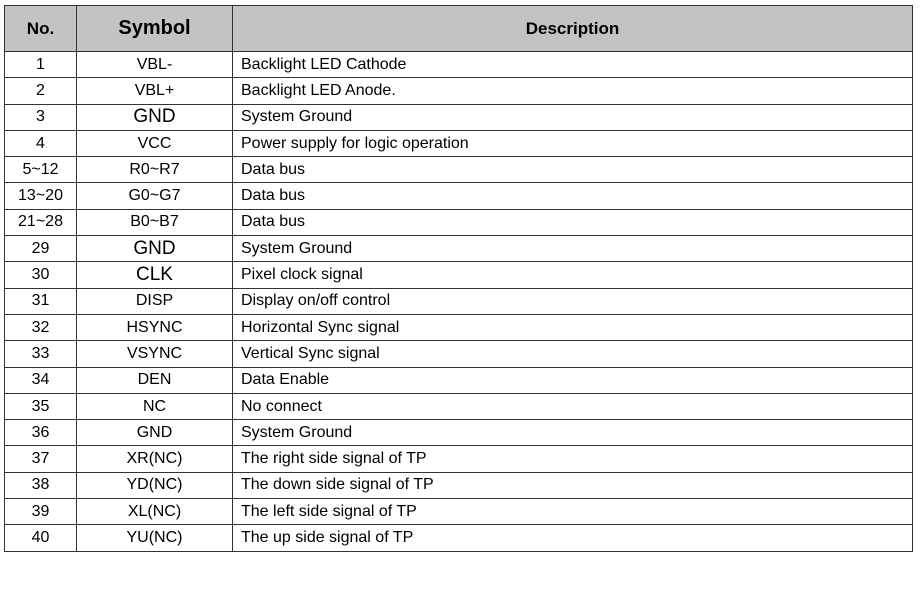  Describe the element at coordinates (40, 512) in the screenshot. I see `pin-number-cell: 39` at that location.